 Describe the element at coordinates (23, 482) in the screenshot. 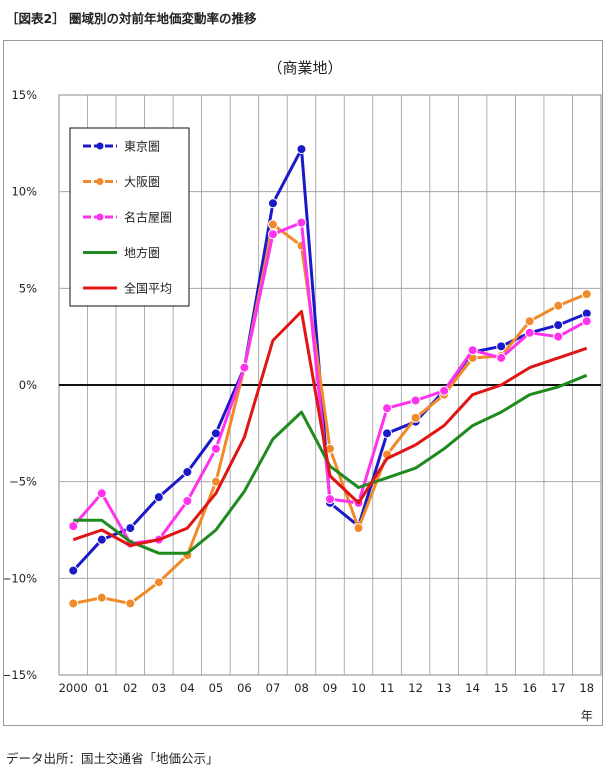

I see `y-tick-label: −5%` at that location.